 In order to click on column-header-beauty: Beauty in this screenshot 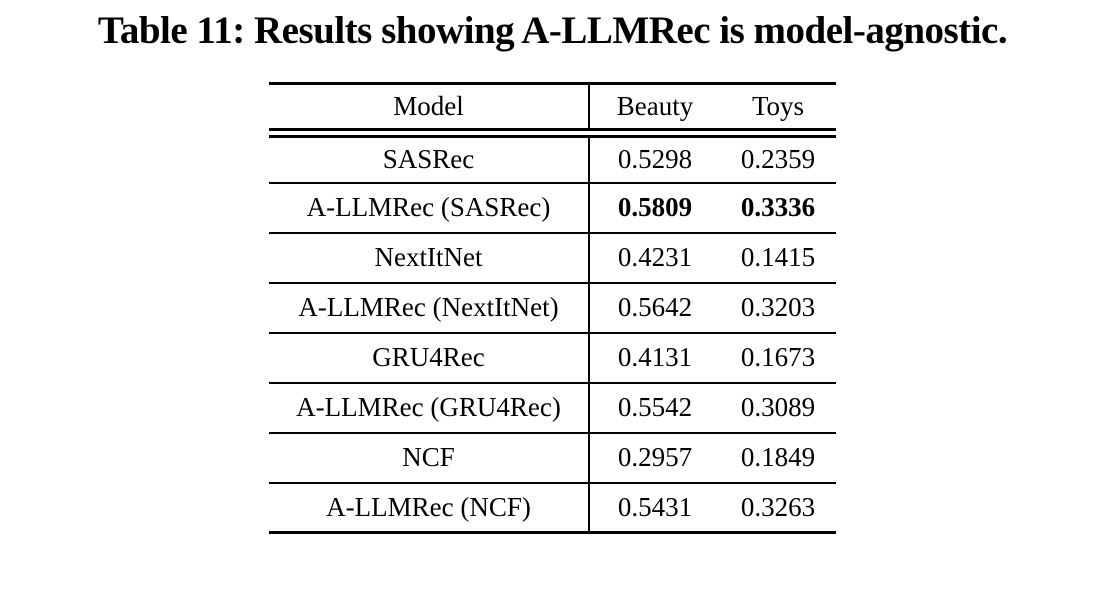, I will do `click(654, 108)`.